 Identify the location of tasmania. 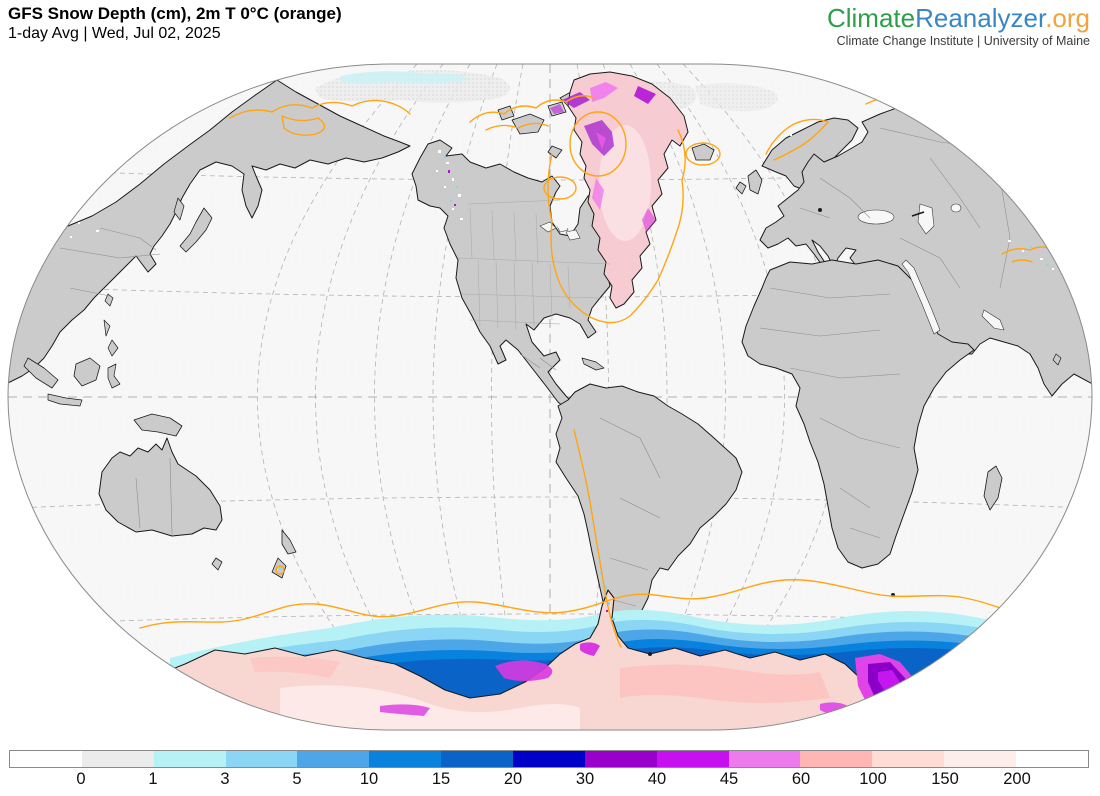
(217, 564).